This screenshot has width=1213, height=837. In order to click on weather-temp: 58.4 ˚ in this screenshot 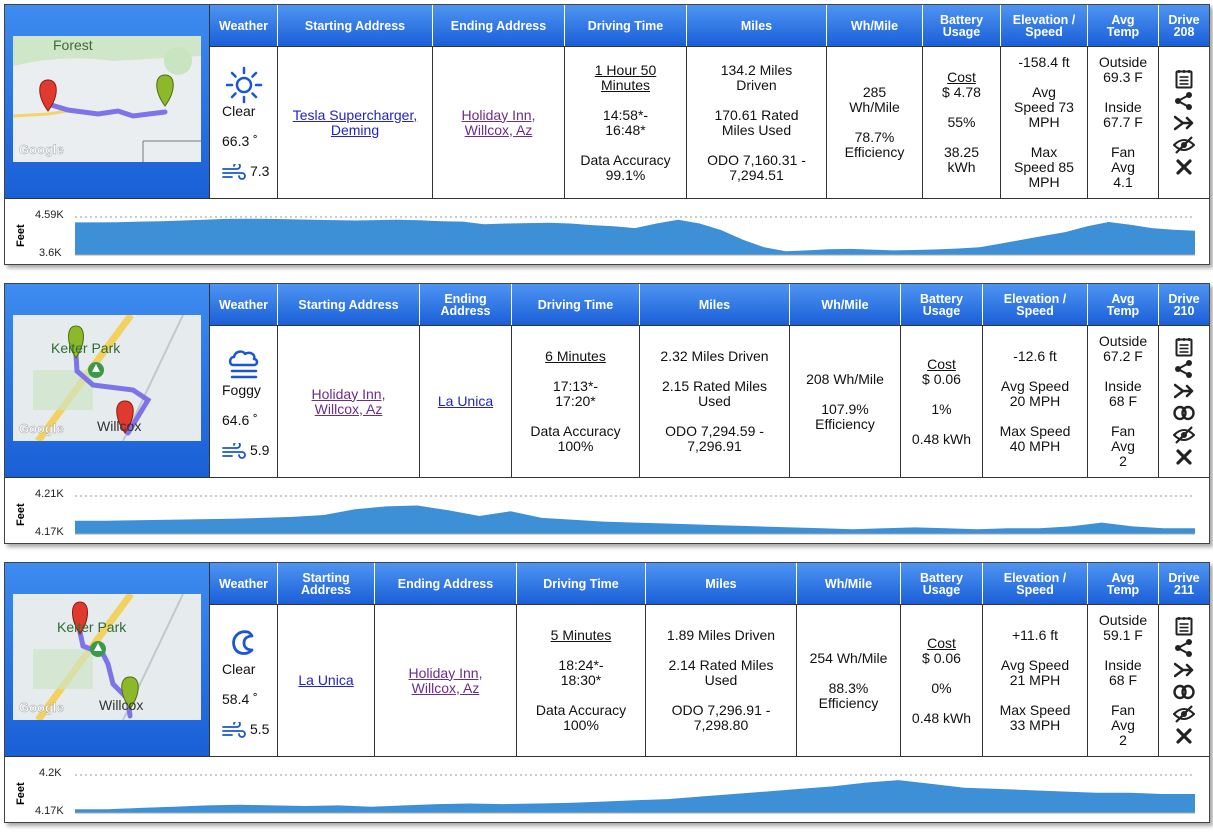, I will do `click(240, 698)`.